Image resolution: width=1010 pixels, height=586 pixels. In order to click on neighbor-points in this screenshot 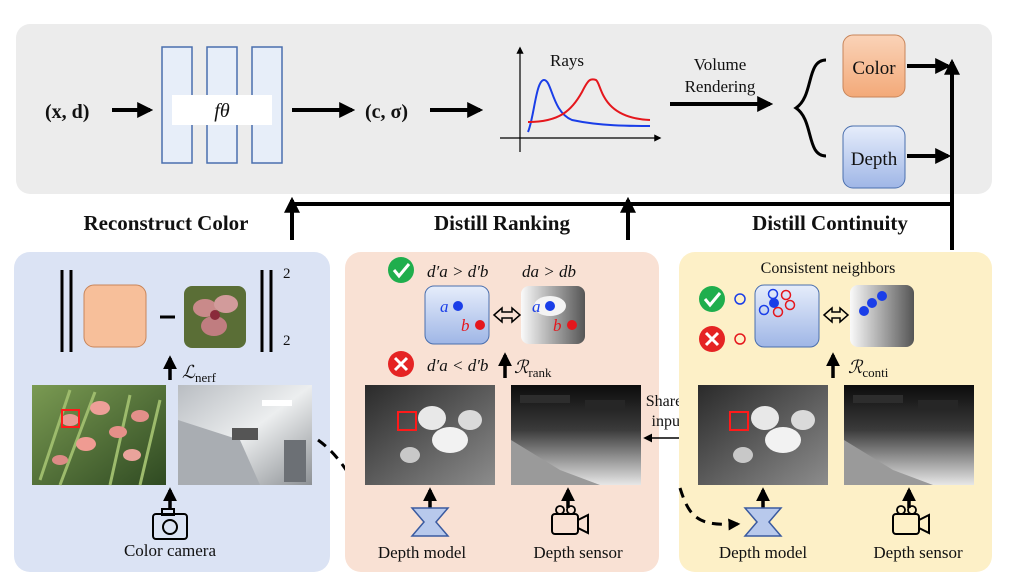, I will do `click(777, 303)`.